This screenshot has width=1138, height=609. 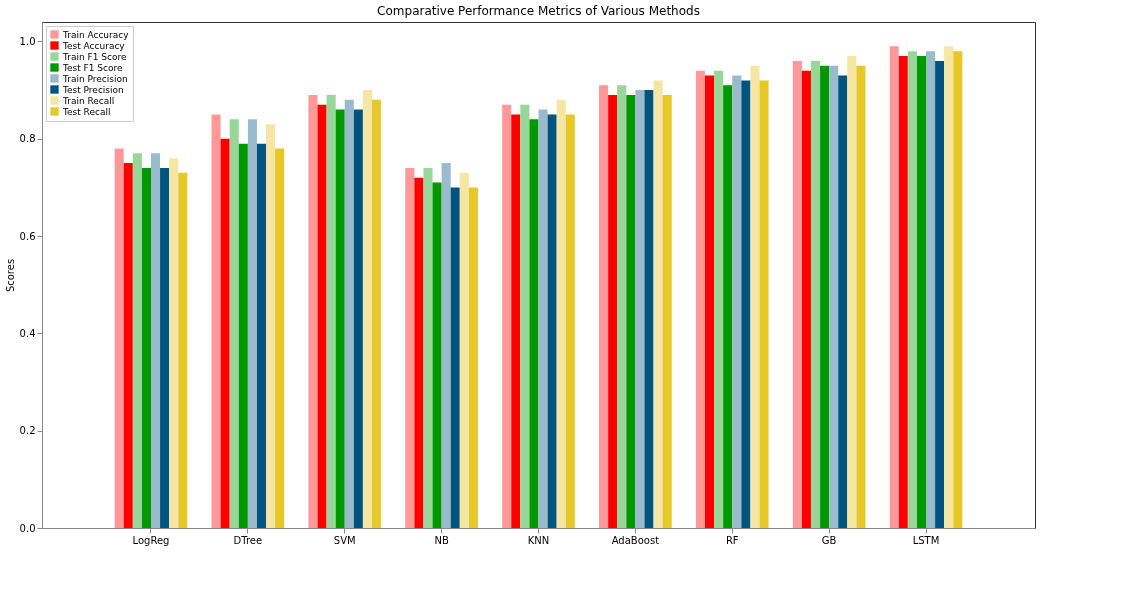 I want to click on legend-label: Test Recall, so click(x=86, y=111).